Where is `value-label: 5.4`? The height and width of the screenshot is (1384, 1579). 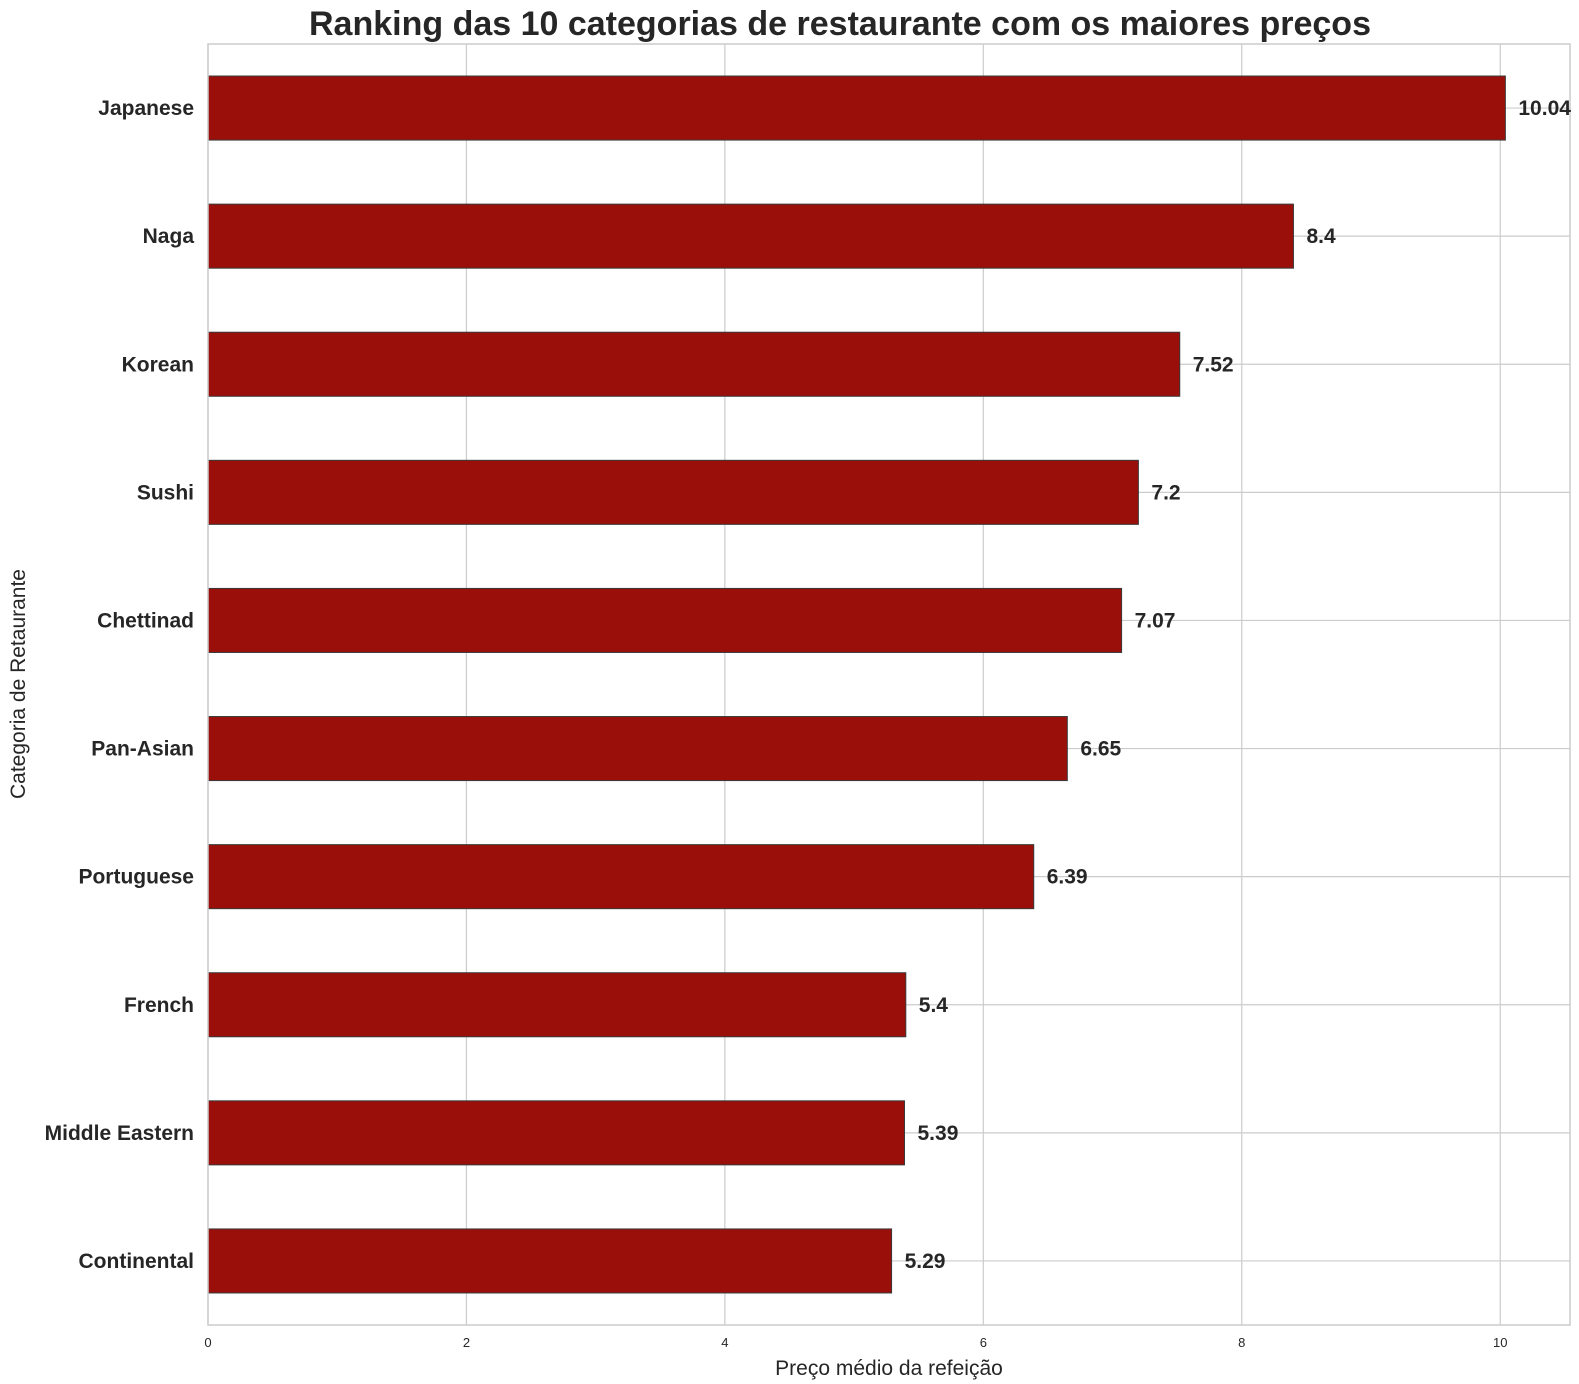 value-label: 5.4 is located at coordinates (934, 1005).